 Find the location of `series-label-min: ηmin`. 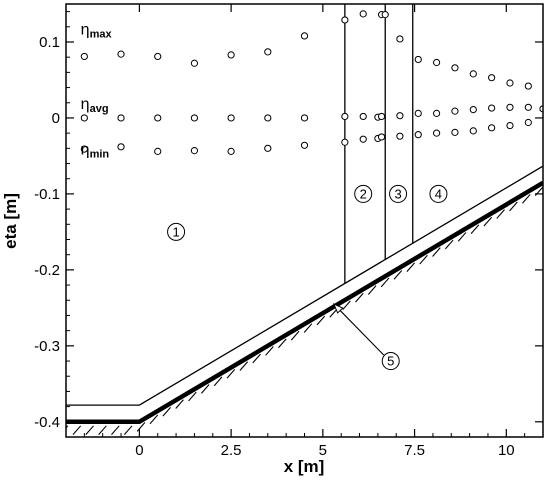

series-label-min: ηmin is located at coordinates (95, 150).